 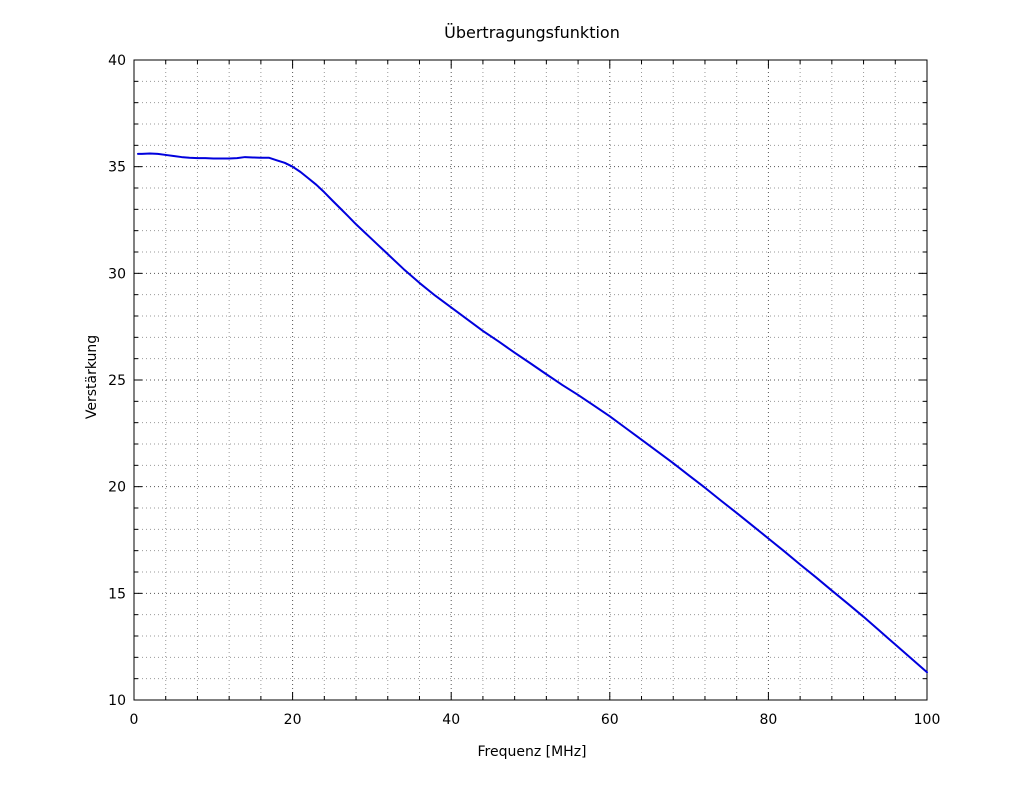 I want to click on y-tick-label: 15, so click(x=117, y=594).